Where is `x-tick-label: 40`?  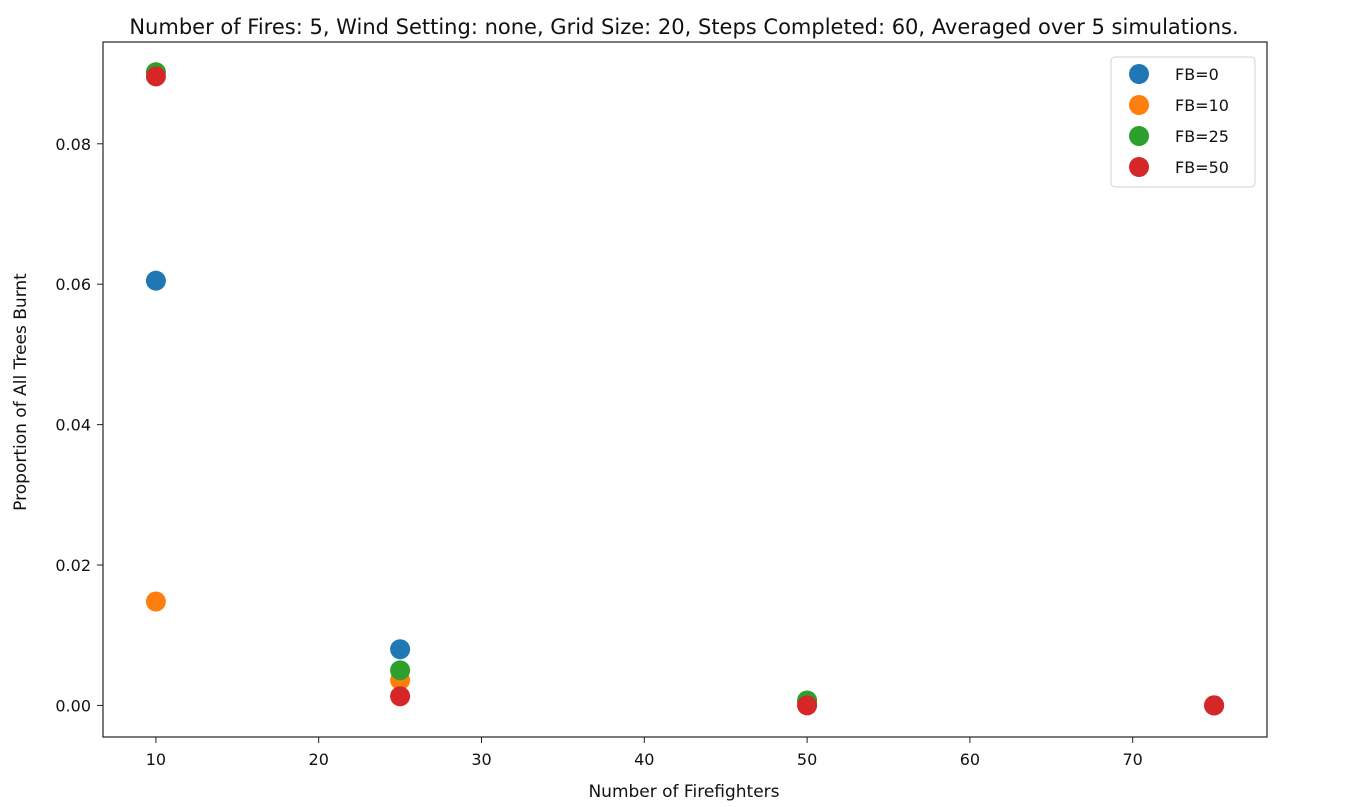 x-tick-label: 40 is located at coordinates (644, 759).